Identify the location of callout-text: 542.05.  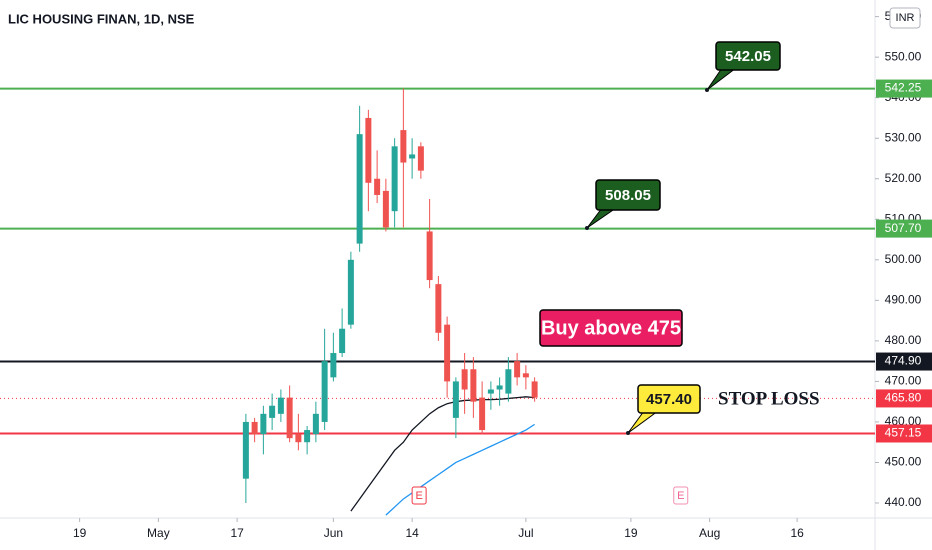
(748, 56).